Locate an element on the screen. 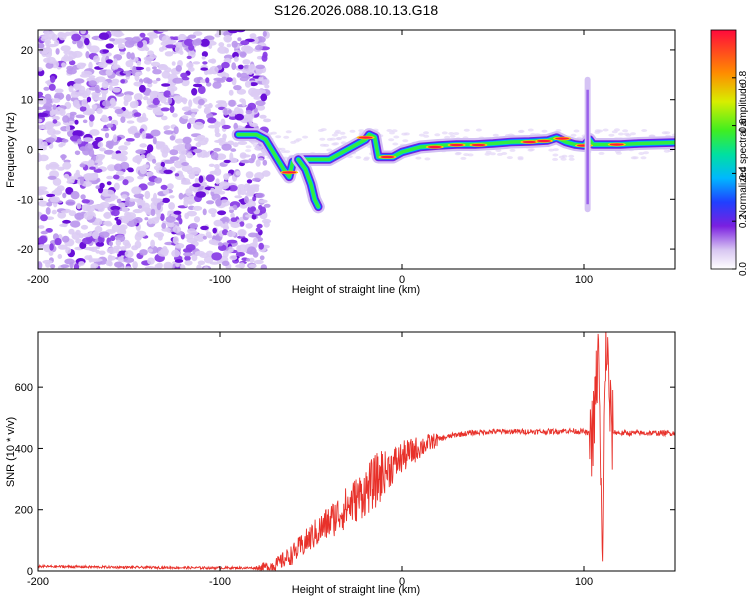 This screenshot has height=600, width=750. y-tick-label: 20 is located at coordinates (27, 51).